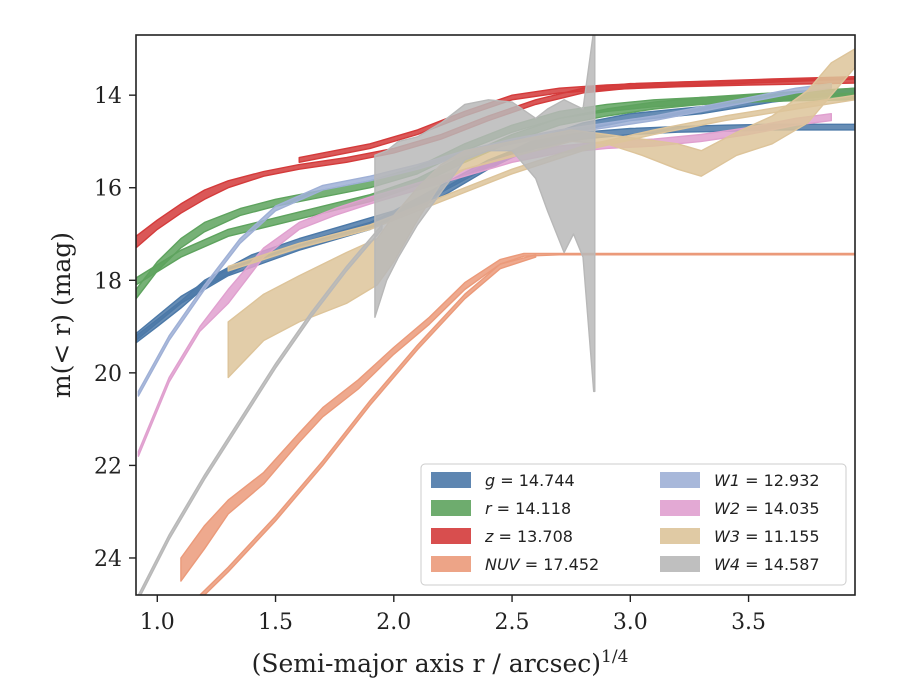  What do you see at coordinates (767, 480) in the screenshot?
I see `legend-label: W1 = 12.932` at bounding box center [767, 480].